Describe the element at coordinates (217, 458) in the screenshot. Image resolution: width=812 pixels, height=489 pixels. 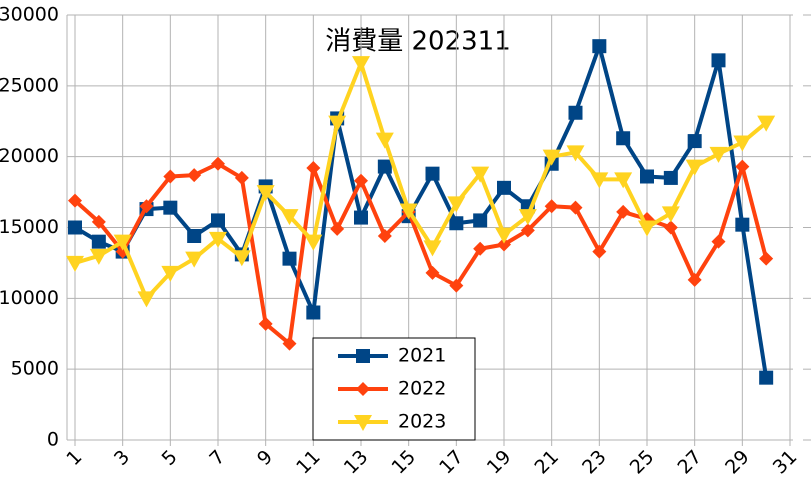
I see `x-tick-label: 7` at that location.